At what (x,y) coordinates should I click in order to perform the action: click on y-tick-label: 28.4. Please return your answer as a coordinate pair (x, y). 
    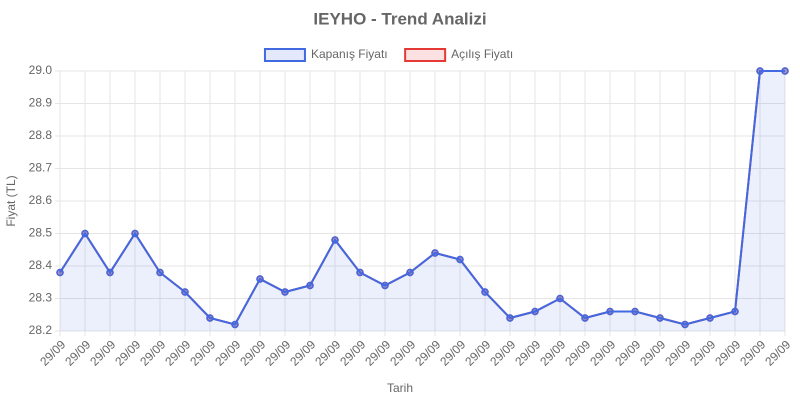
    Looking at the image, I should click on (41, 265).